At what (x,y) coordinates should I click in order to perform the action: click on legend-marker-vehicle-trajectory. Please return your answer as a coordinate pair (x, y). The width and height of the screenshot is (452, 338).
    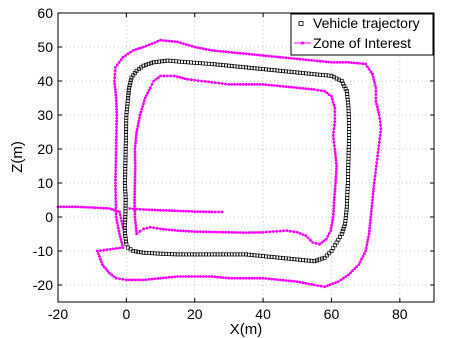
    Looking at the image, I should click on (301, 23).